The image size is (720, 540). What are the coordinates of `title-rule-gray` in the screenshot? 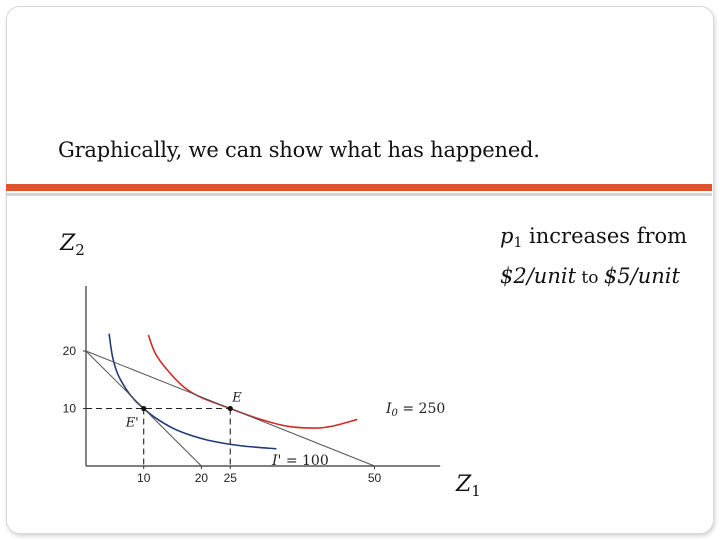 It's located at (359, 194).